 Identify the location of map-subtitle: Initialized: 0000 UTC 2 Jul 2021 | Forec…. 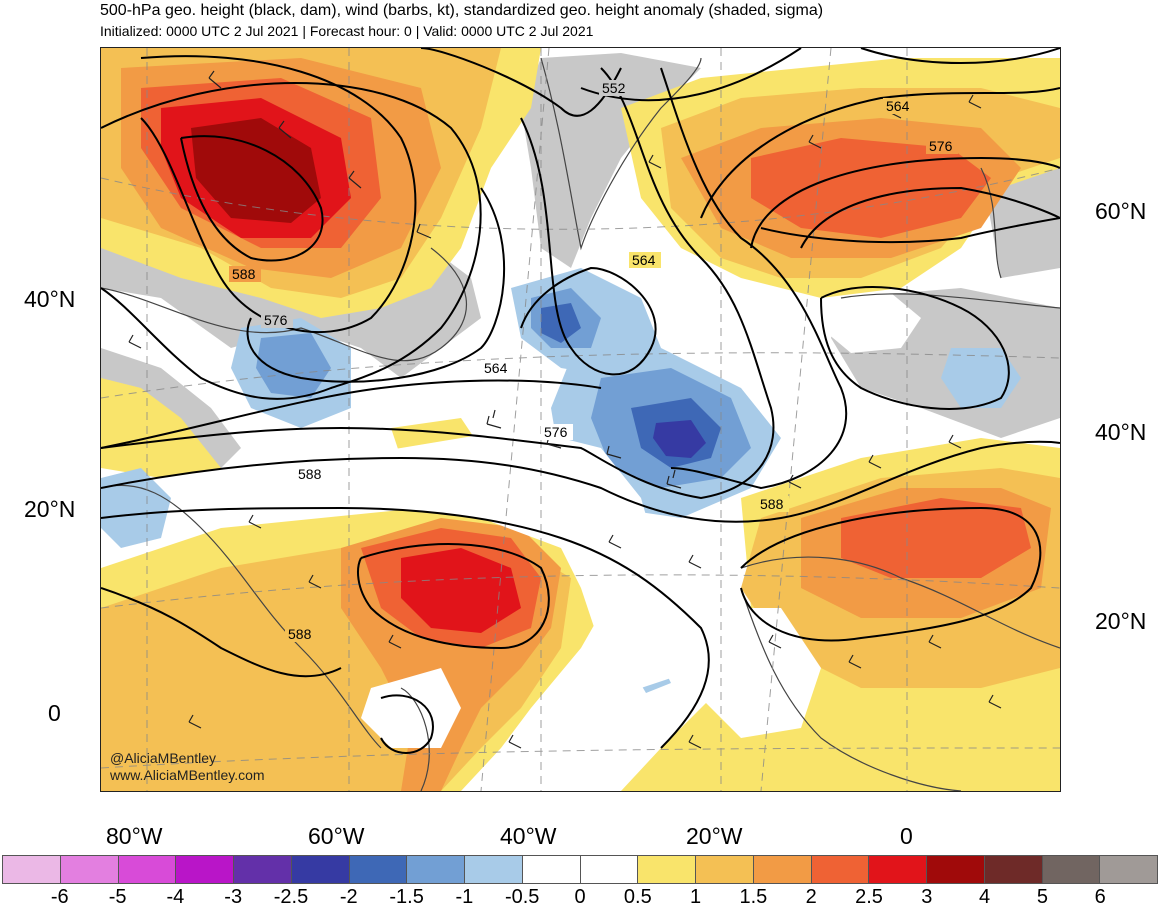
(347, 31).